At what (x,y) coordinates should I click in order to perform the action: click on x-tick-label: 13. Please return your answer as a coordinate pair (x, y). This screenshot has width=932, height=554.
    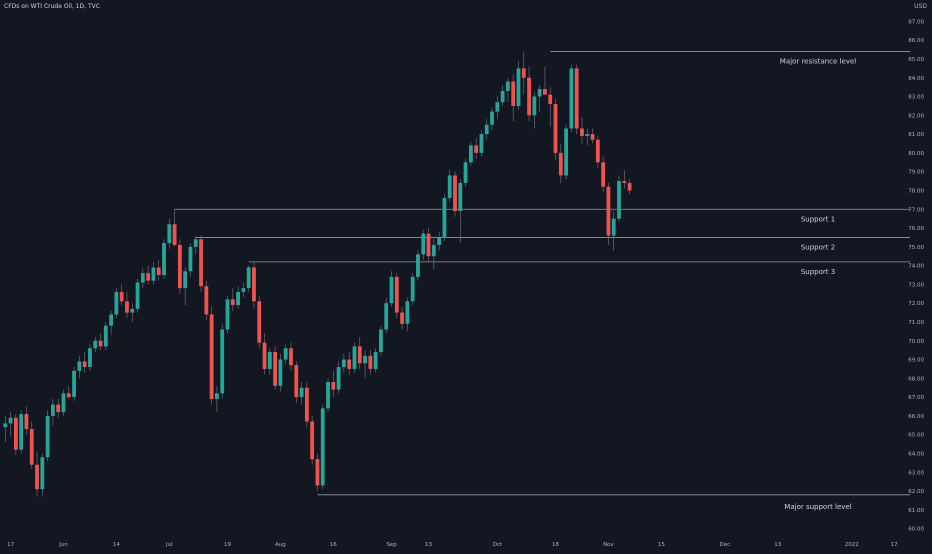
    Looking at the image, I should click on (777, 545).